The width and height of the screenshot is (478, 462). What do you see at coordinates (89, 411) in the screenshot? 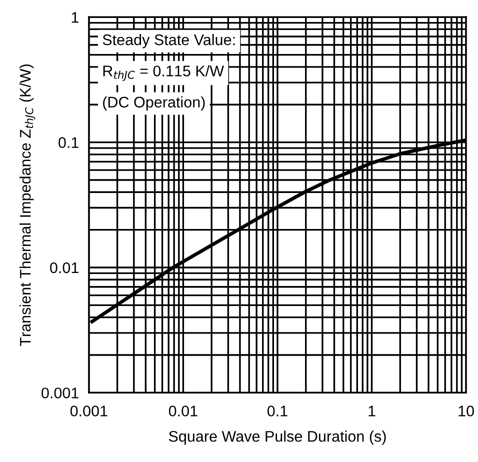
I see `x-tick-label: 0.001` at bounding box center [89, 411].